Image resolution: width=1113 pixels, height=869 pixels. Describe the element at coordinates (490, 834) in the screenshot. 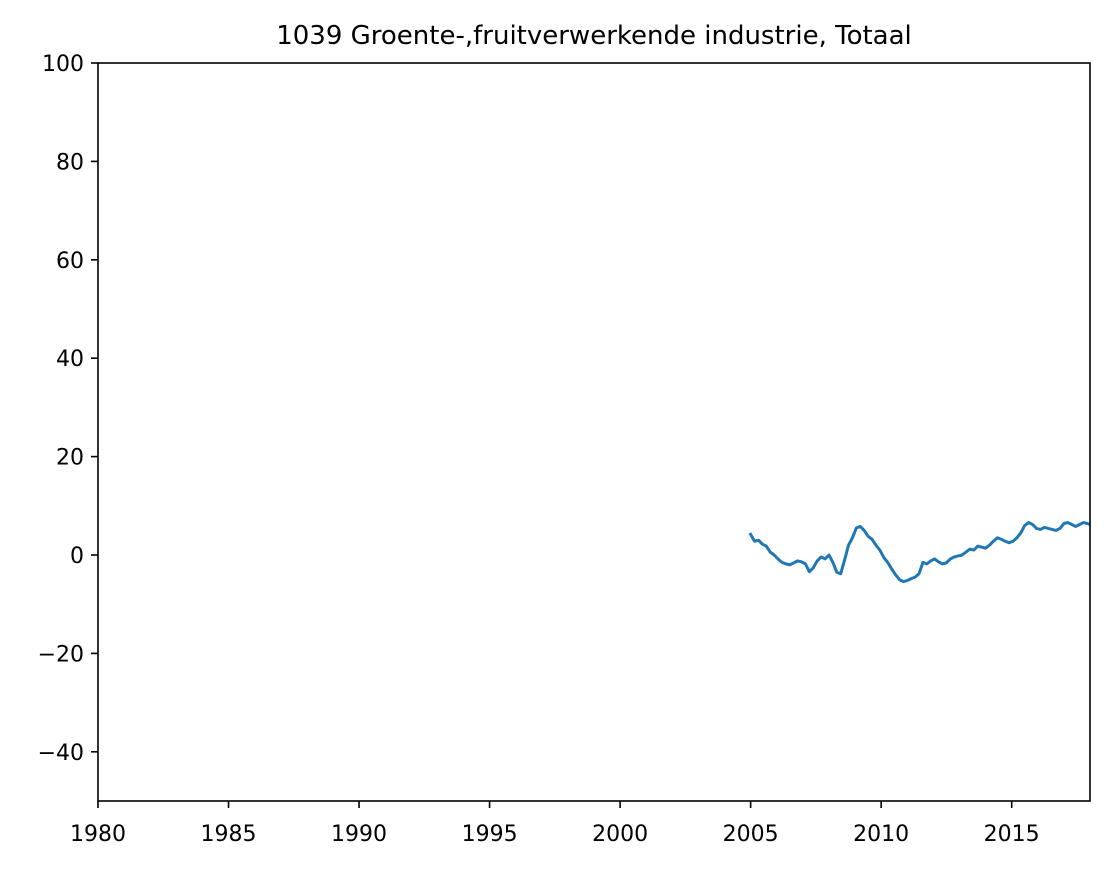

I see `x-tick-label: 1995` at that location.